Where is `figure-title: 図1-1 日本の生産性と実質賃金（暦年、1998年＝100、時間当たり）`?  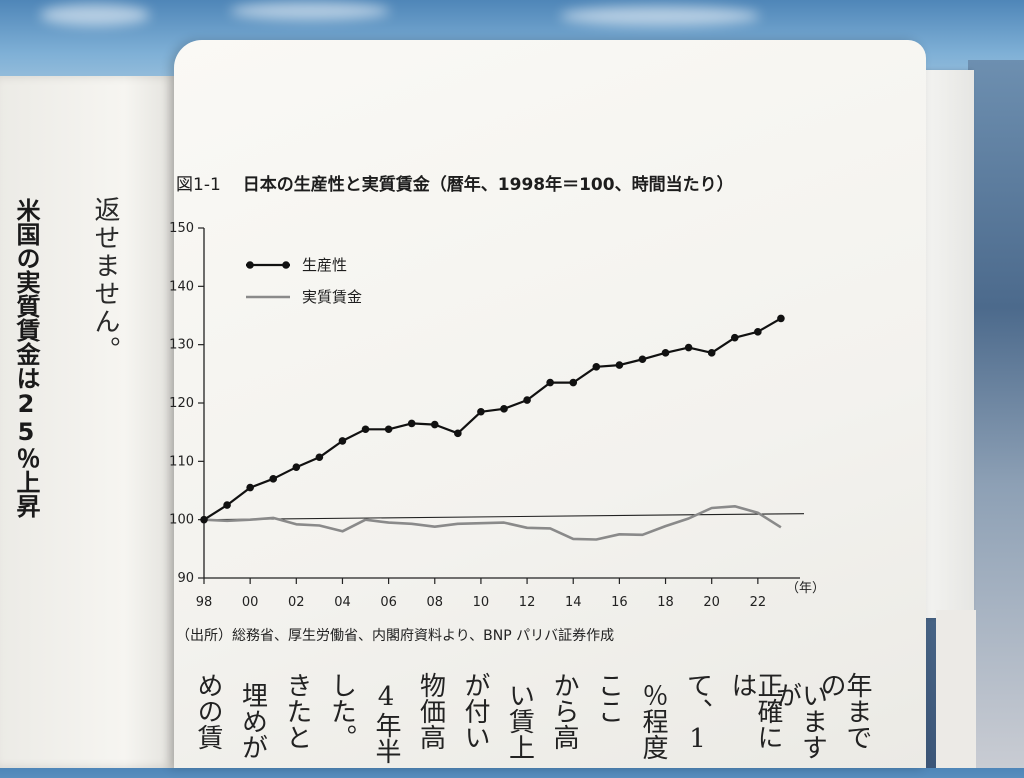 figure-title: 図1-1 日本の生産性と実質賃金（暦年、1998年＝100、時間当たり） is located at coordinates (455, 182).